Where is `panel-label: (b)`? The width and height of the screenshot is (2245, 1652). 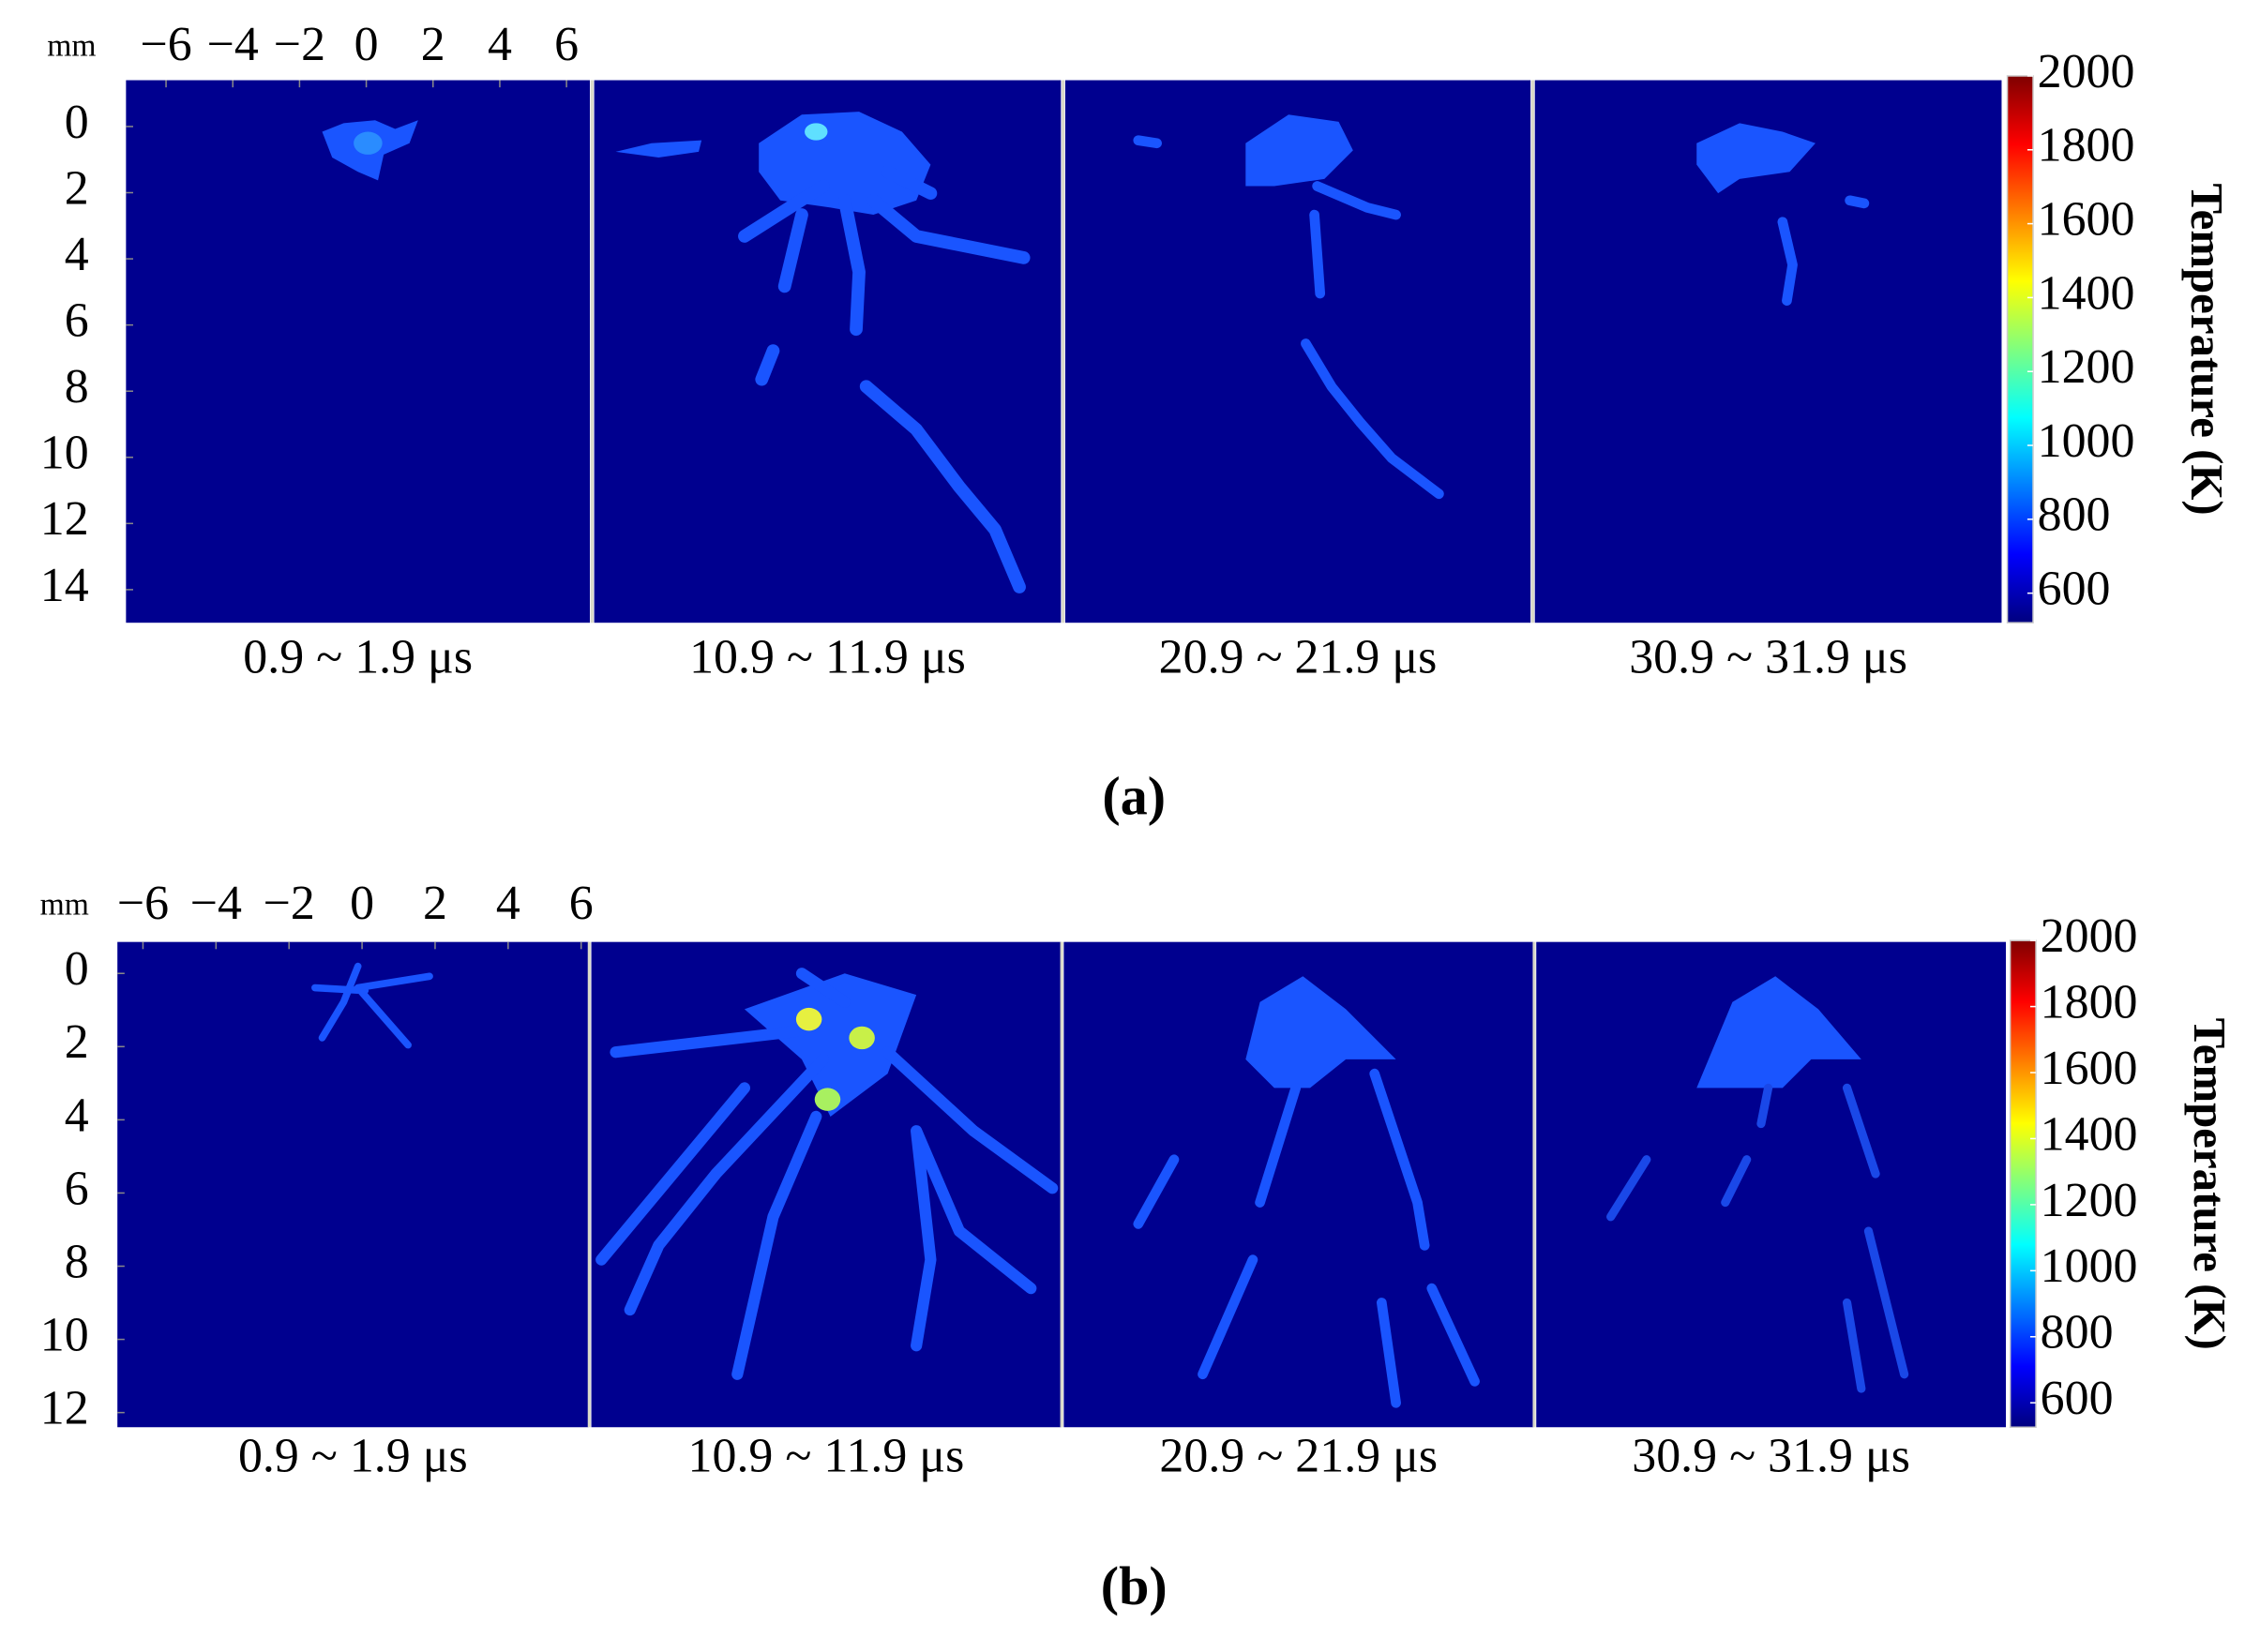 panel-label: (b) is located at coordinates (1134, 1585).